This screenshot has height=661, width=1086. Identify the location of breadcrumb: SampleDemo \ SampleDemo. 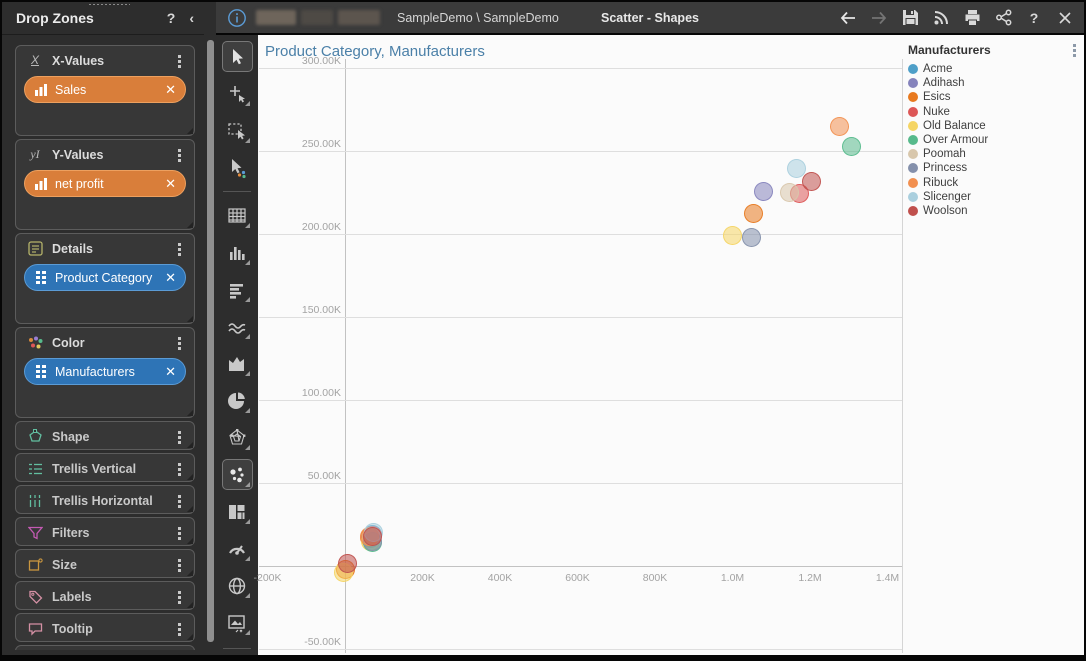
(478, 17).